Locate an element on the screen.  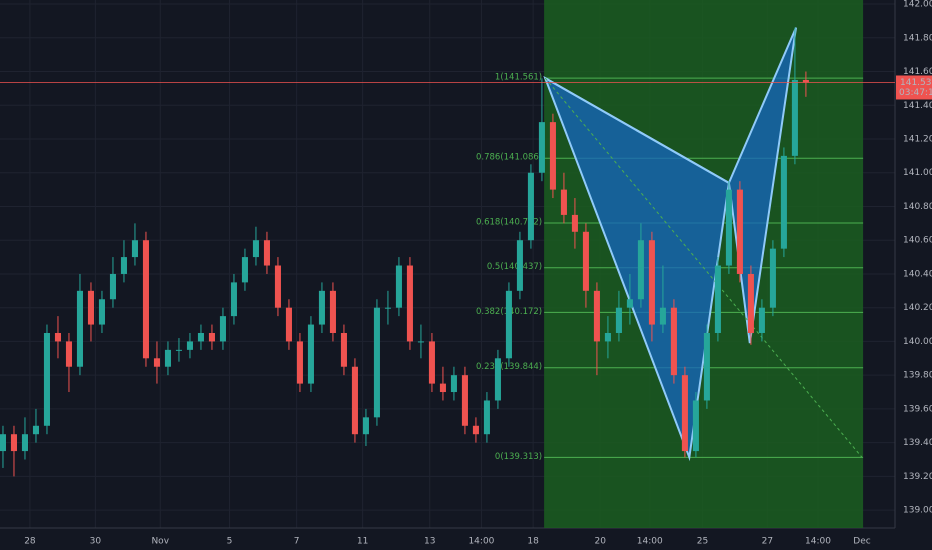
x-tick-label: Dec is located at coordinates (861, 542).